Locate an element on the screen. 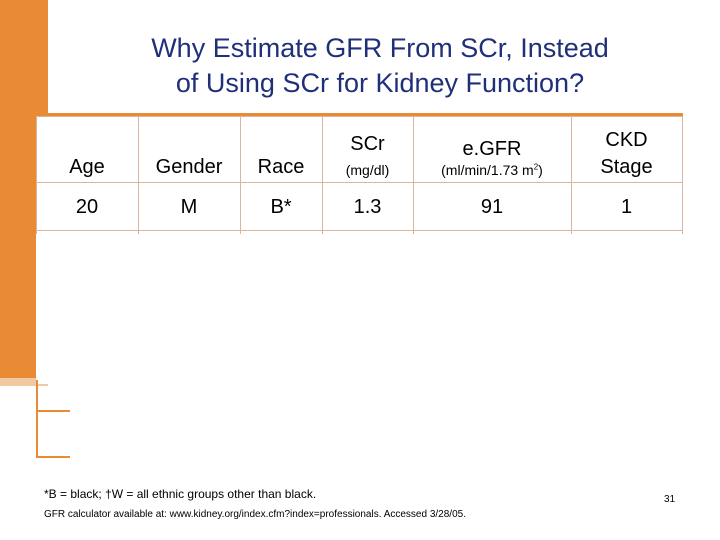 This screenshot has width=720, height=540. table-rule-top is located at coordinates (359, 116).